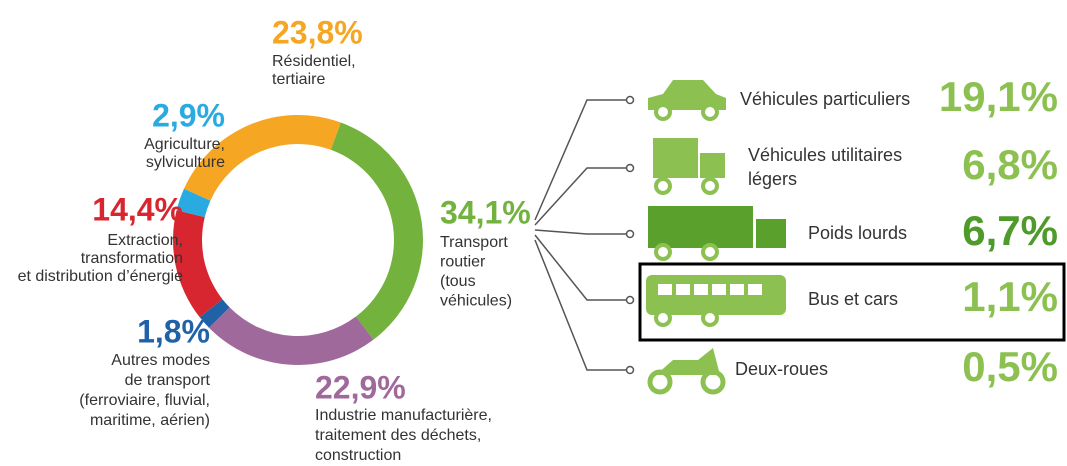 The width and height of the screenshot is (1067, 466). Describe the element at coordinates (317, 32) in the screenshot. I see `segment-value: 23,8%` at that location.